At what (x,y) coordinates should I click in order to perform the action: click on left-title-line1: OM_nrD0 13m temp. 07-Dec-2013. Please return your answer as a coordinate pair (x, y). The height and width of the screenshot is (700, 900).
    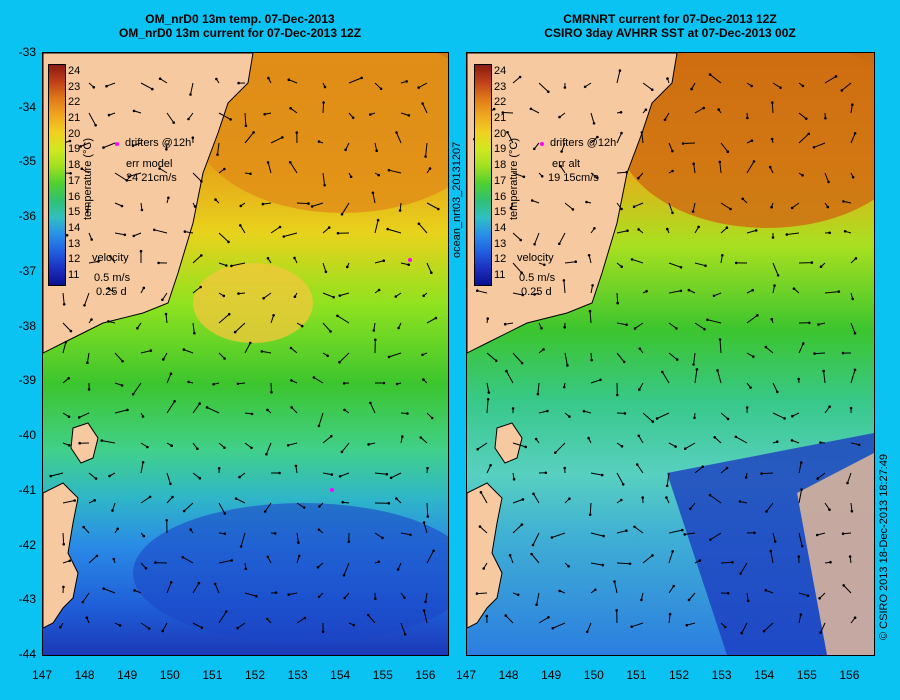
    Looking at the image, I should click on (240, 19).